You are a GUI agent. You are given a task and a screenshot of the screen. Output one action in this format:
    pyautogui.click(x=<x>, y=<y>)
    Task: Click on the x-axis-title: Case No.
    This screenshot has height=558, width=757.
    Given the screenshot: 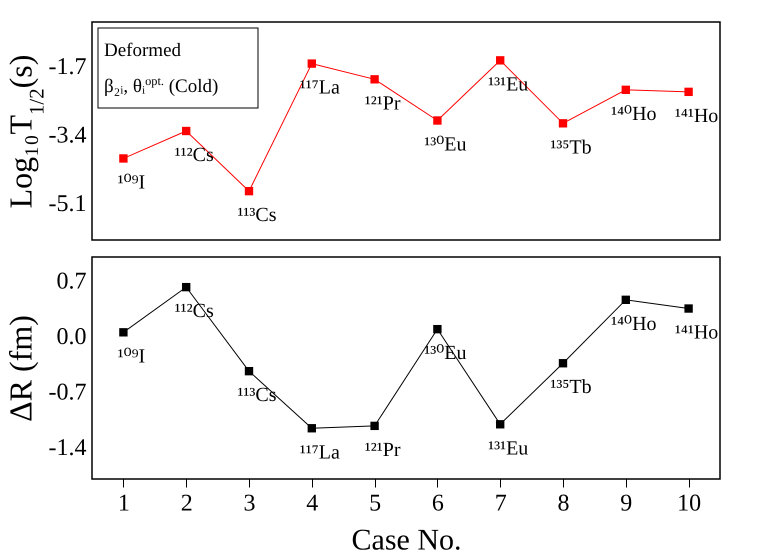 What is the action you would take?
    pyautogui.click(x=407, y=540)
    